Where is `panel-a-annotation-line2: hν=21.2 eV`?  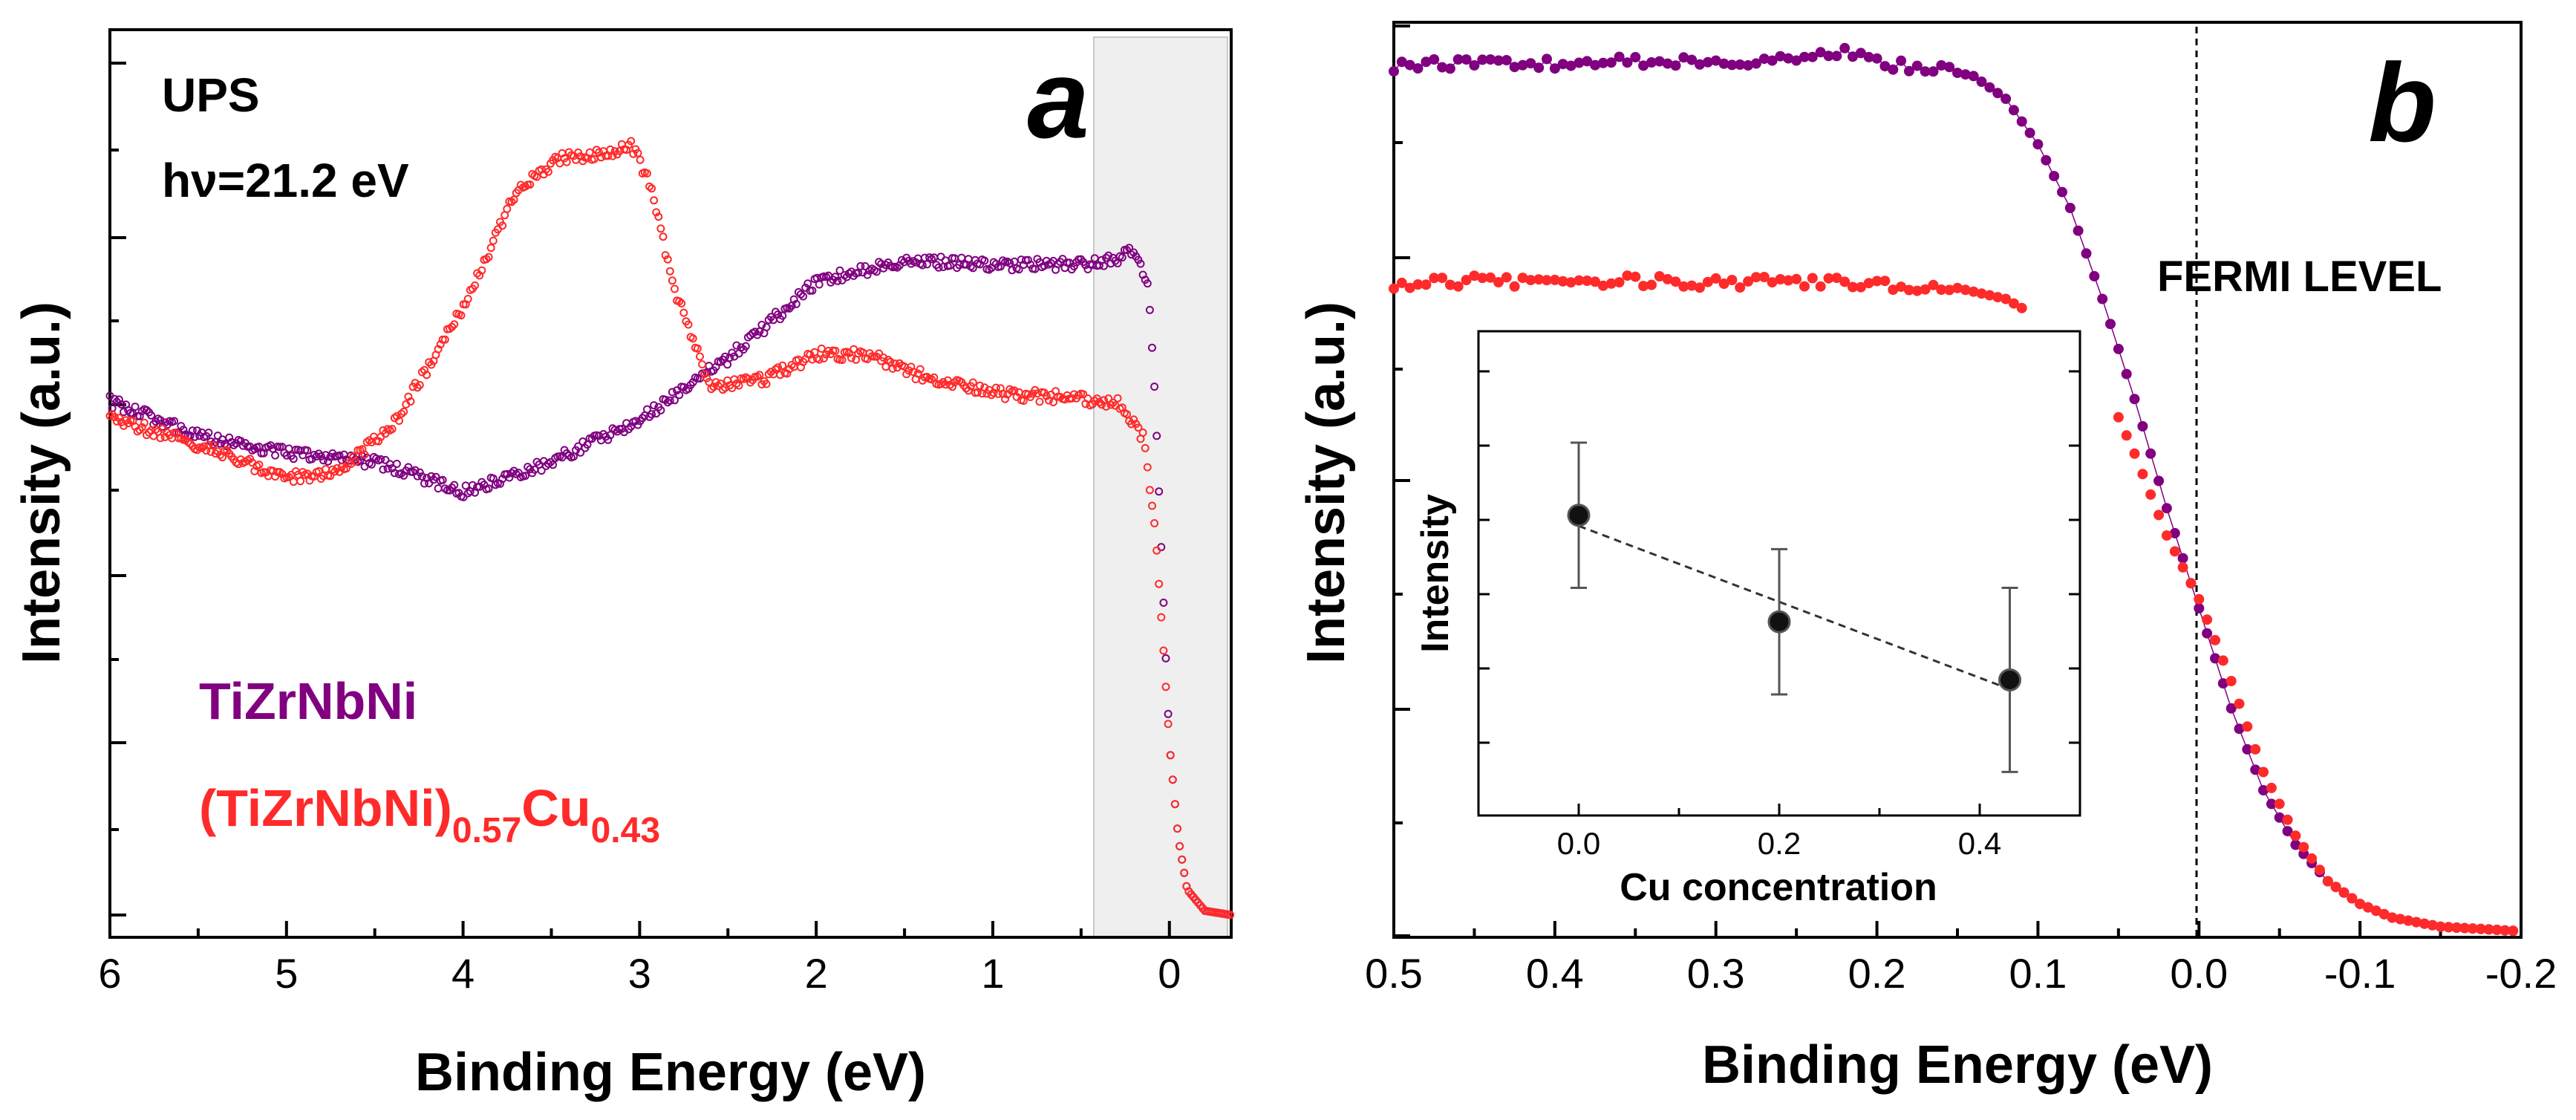 panel-a-annotation-line2: hν=21.2 eV is located at coordinates (285, 180).